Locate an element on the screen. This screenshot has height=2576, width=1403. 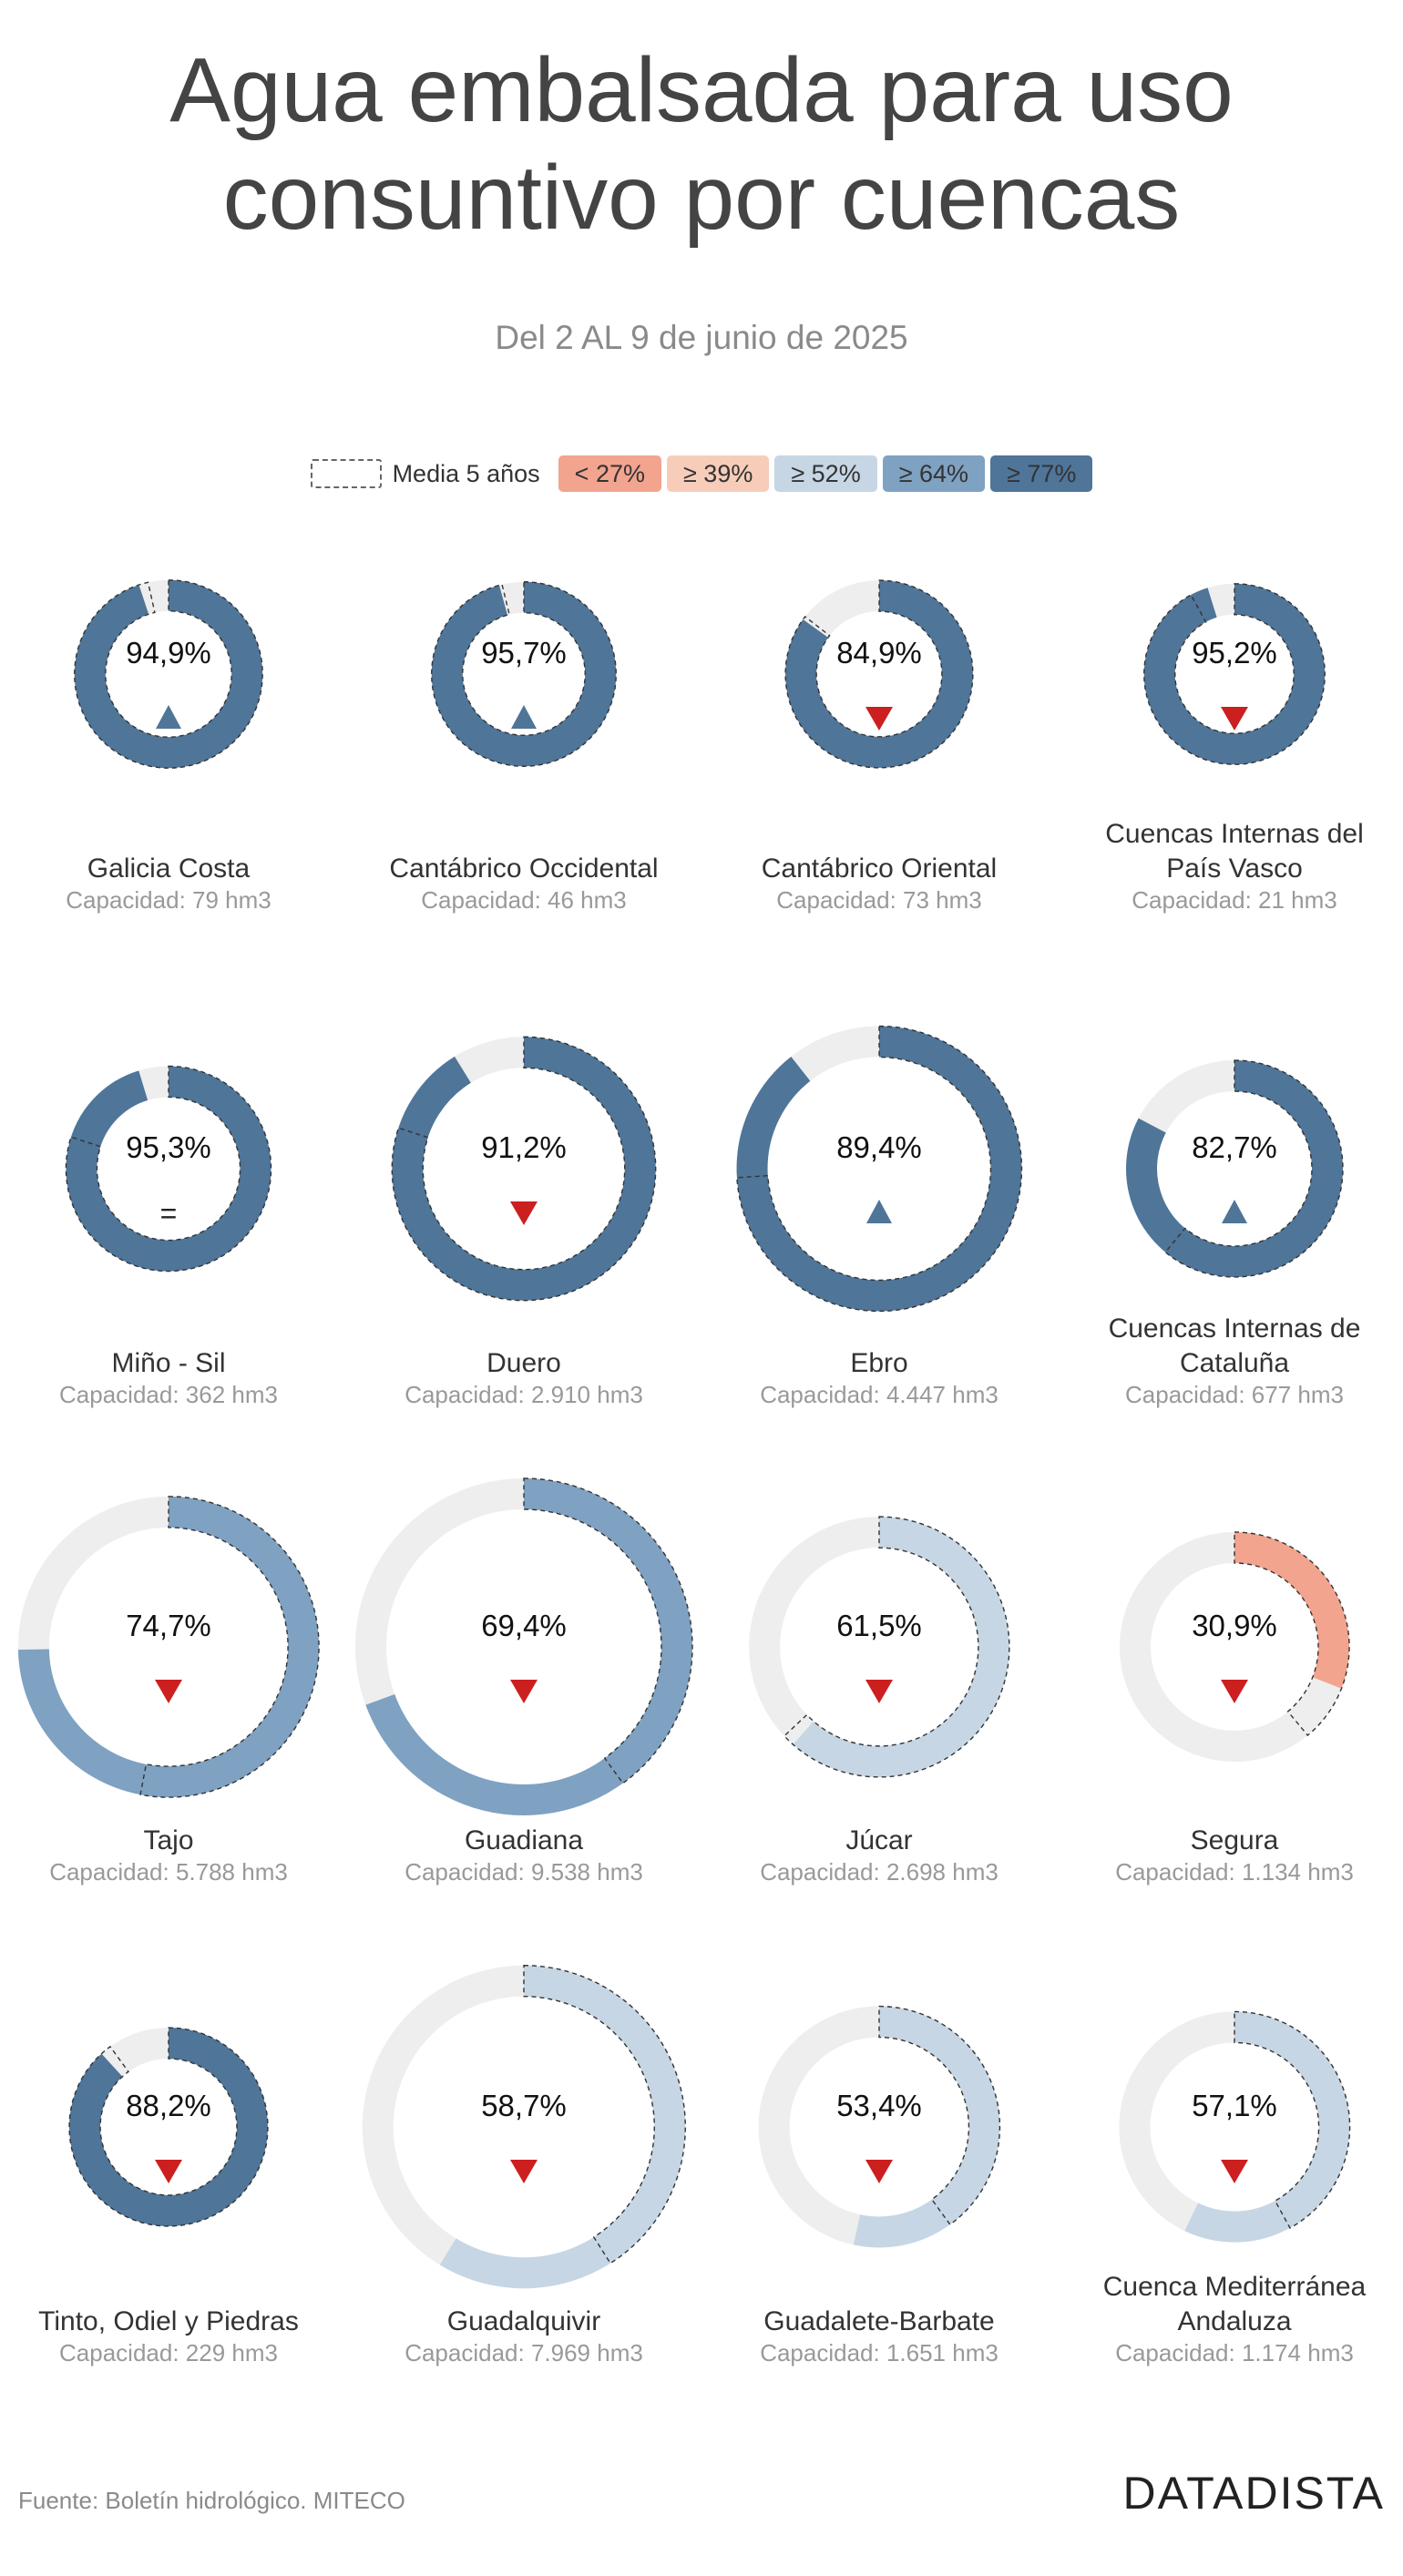
basin-name-line-1: Cuenca Mediterránea is located at coordinates (1235, 2287).